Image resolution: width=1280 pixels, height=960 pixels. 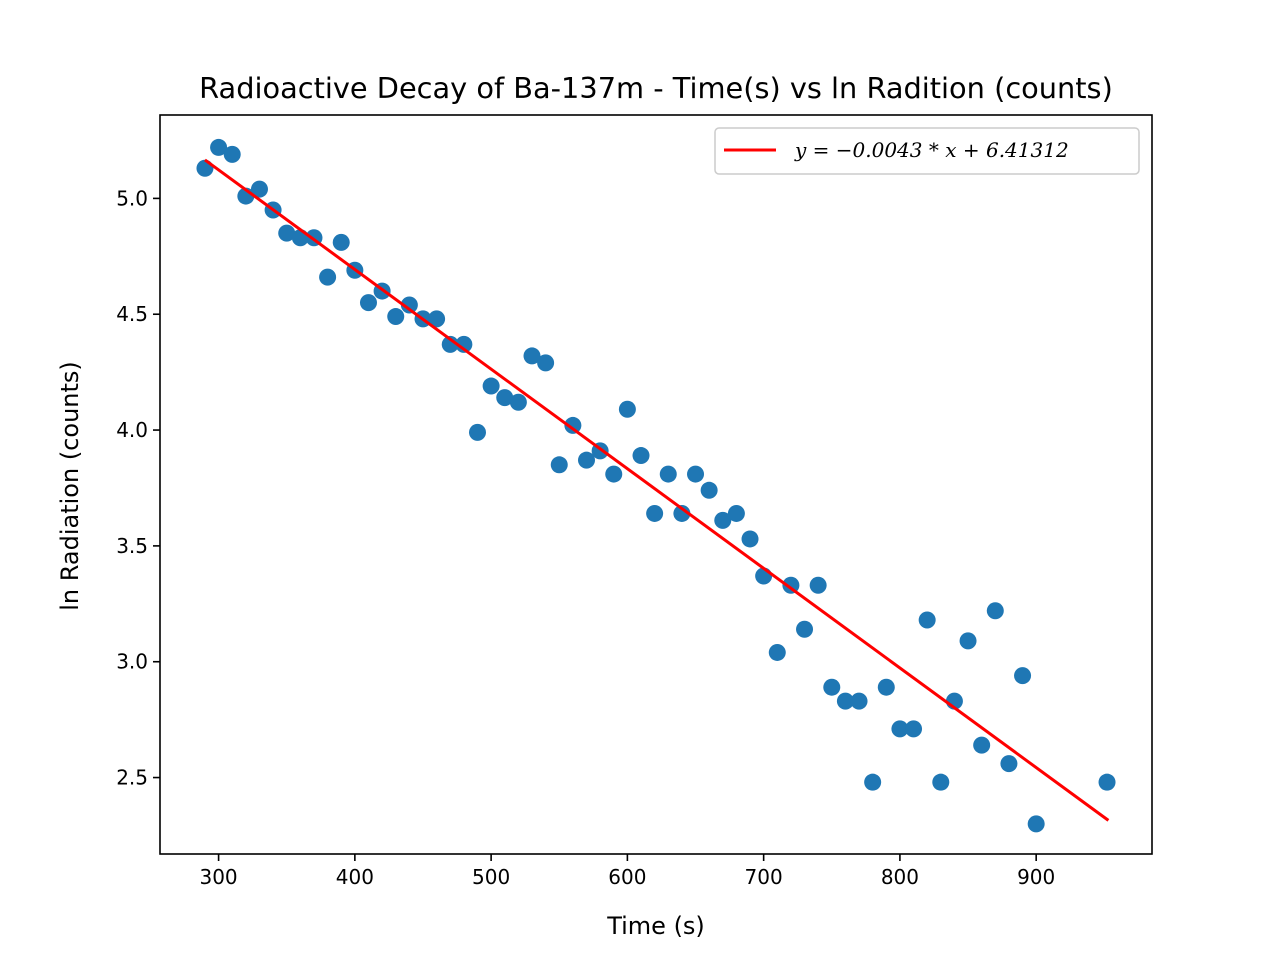 I want to click on y-tick-label: 5.0, so click(x=132, y=198).